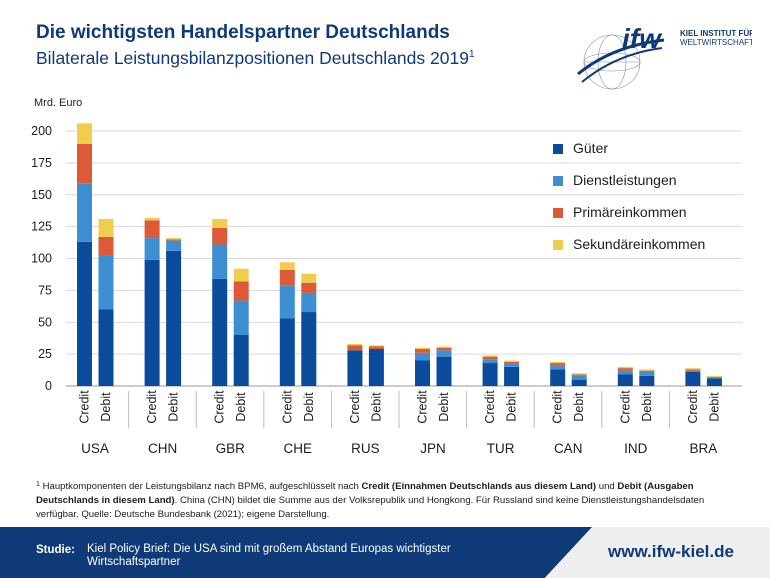  Describe the element at coordinates (471, 54) in the screenshot. I see `subtitle-footnote-ref: 1` at that location.